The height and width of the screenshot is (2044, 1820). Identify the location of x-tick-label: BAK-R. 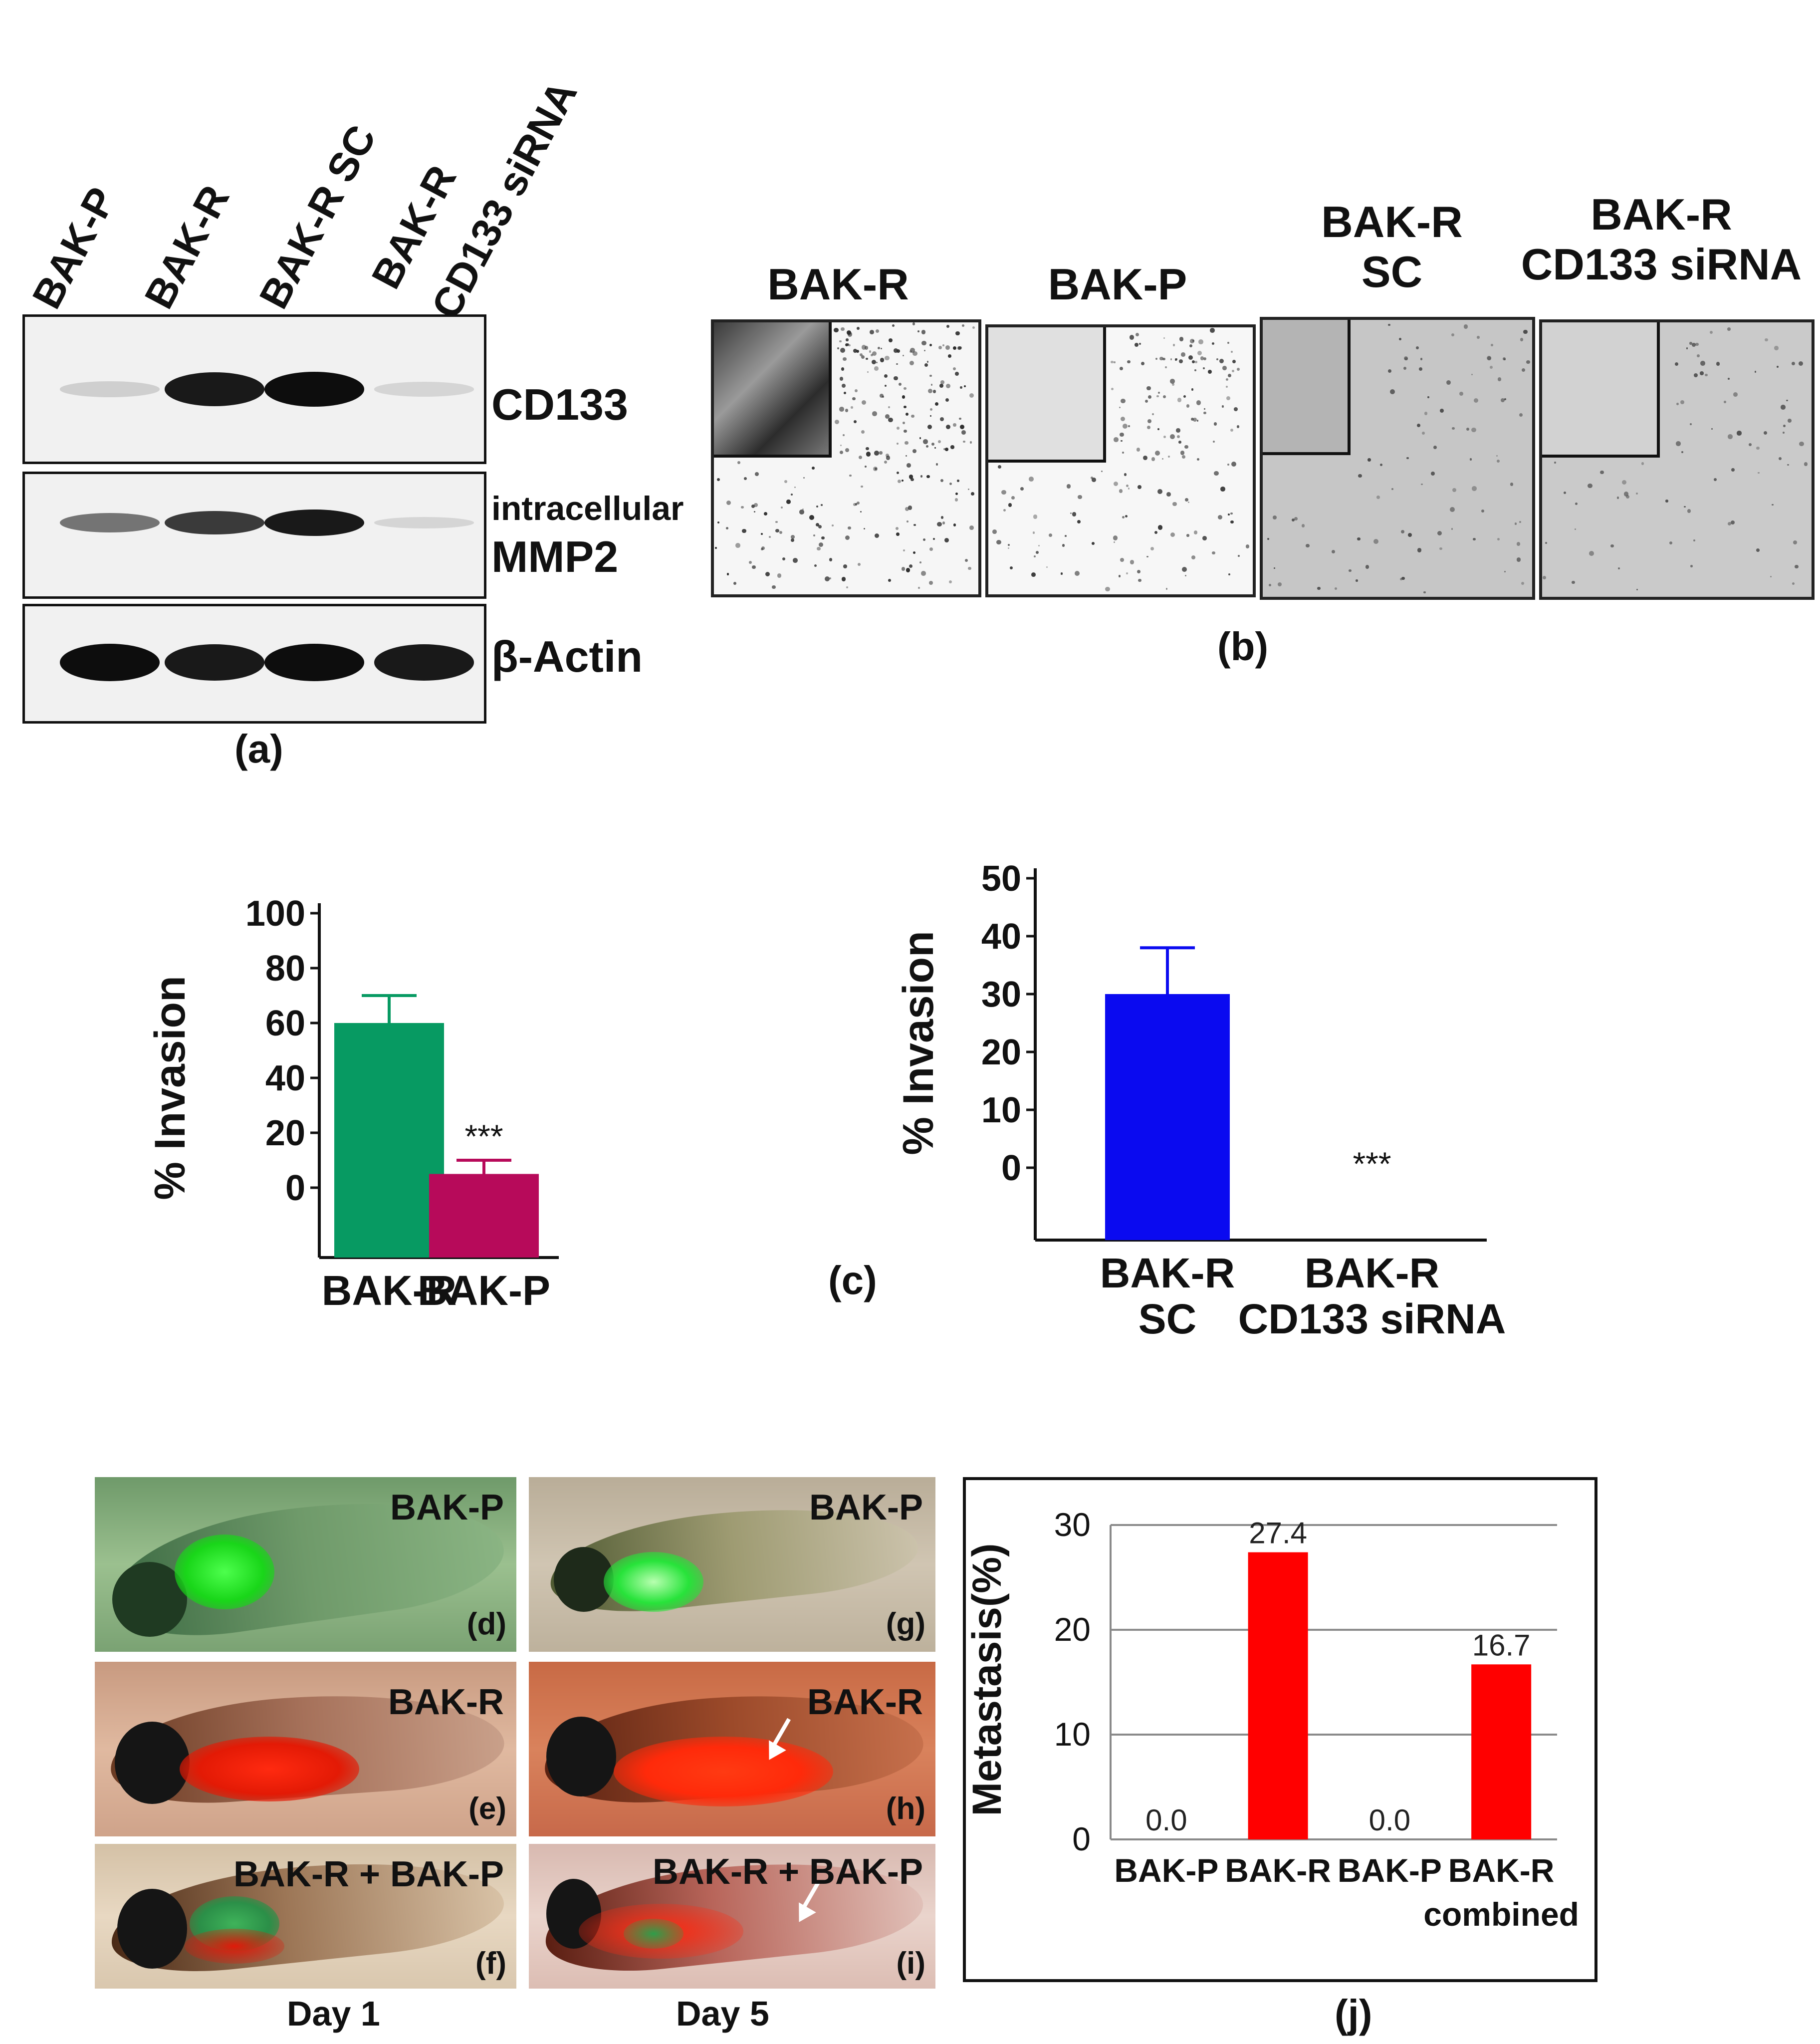
(1372, 1273).